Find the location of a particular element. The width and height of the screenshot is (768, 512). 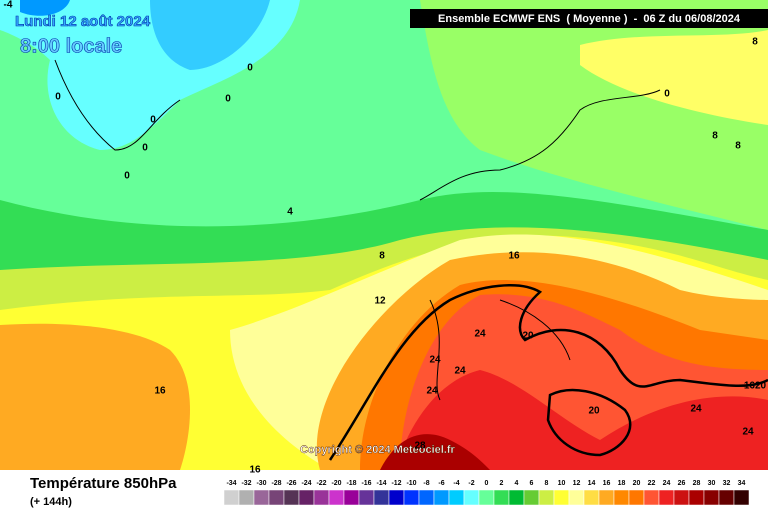

scale-label: 0 is located at coordinates (487, 483).